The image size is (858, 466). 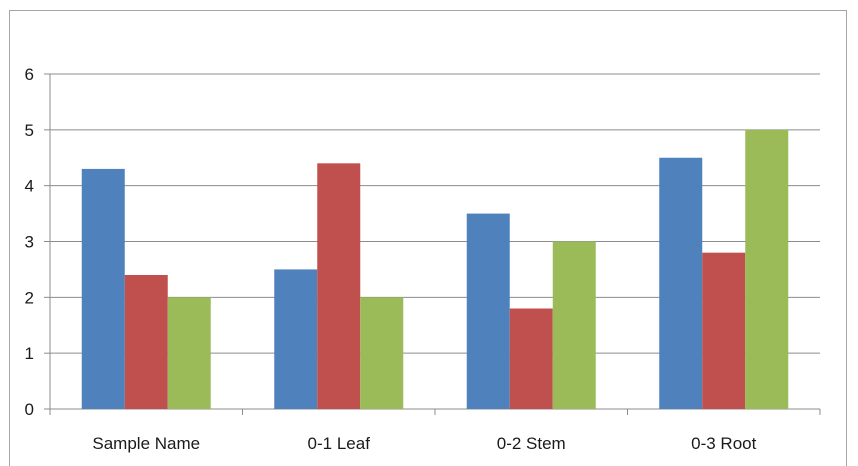 What do you see at coordinates (146, 443) in the screenshot?
I see `x-tick-label: Sample Name` at bounding box center [146, 443].